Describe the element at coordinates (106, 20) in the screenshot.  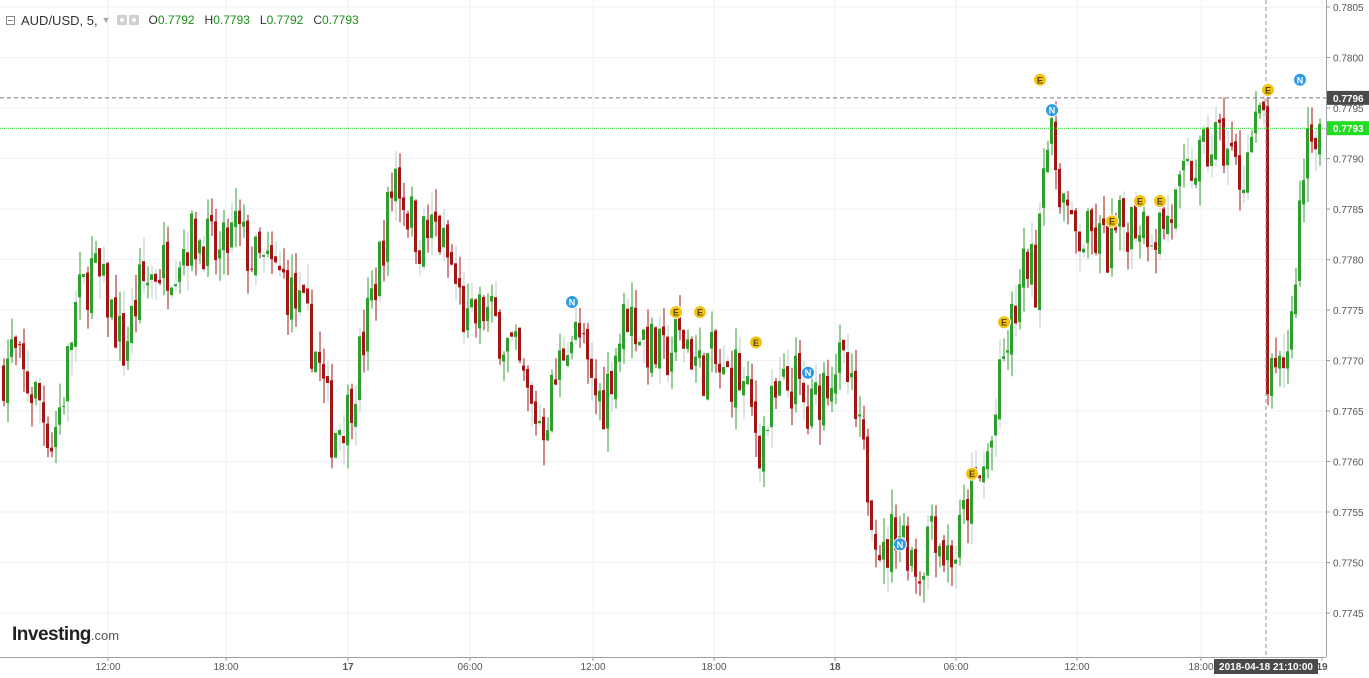
I see `caret-down-icon: ▼` at that location.